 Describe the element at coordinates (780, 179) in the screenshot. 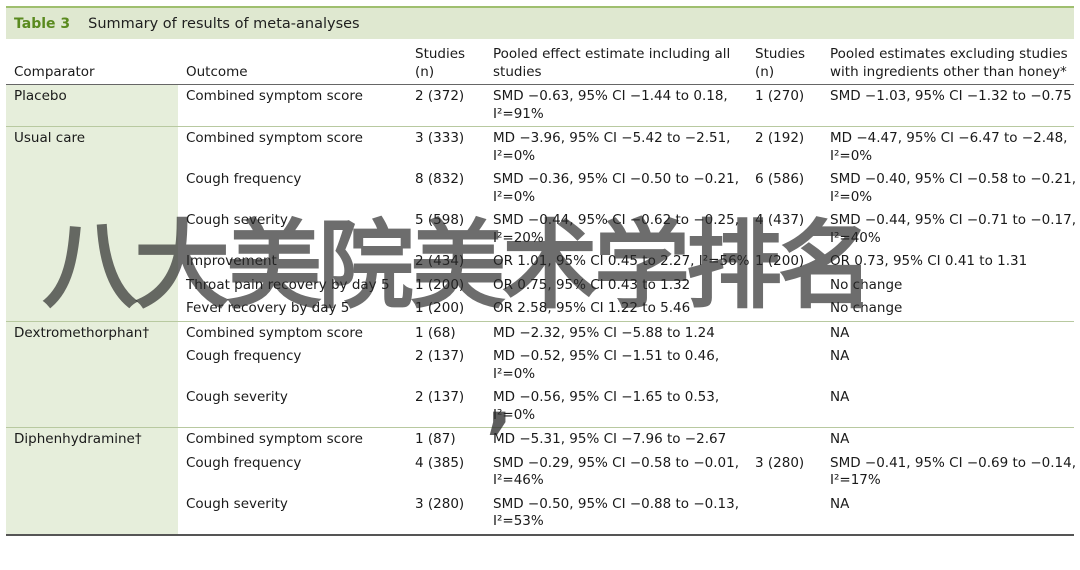

I see `cell-studies-excl-text: 6 (586)` at that location.